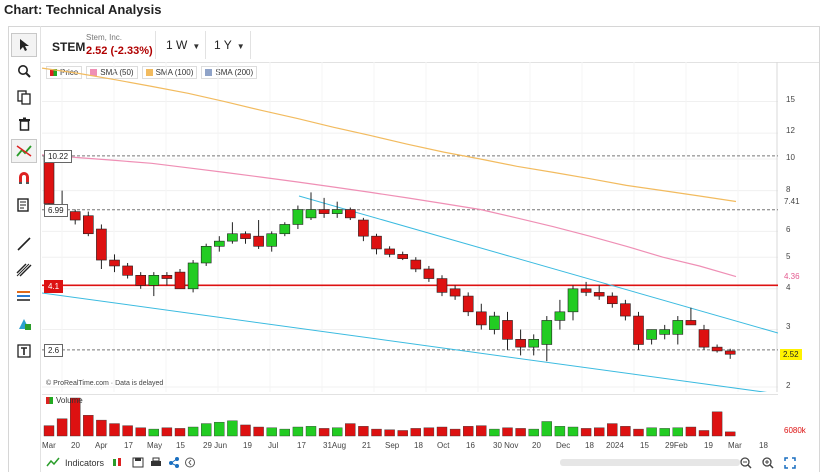 This screenshot has width=822, height=472. I want to click on sma200-swatch, so click(209, 72).